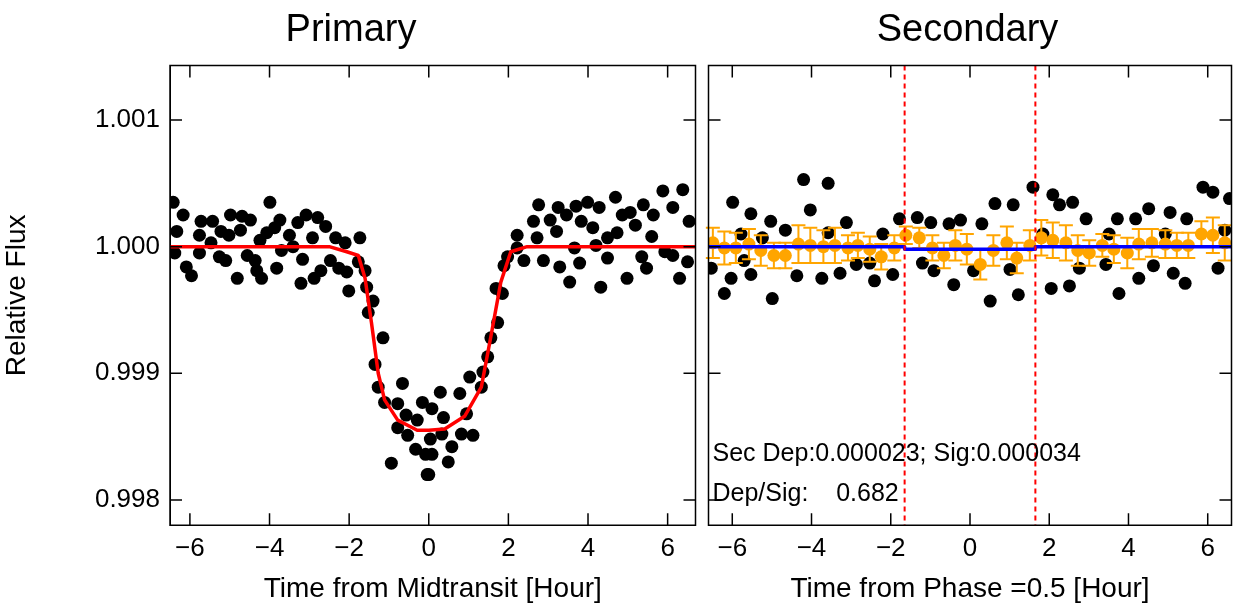 This screenshot has width=1238, height=610. What do you see at coordinates (967, 28) in the screenshot?
I see `chart-title: Secondary` at bounding box center [967, 28].